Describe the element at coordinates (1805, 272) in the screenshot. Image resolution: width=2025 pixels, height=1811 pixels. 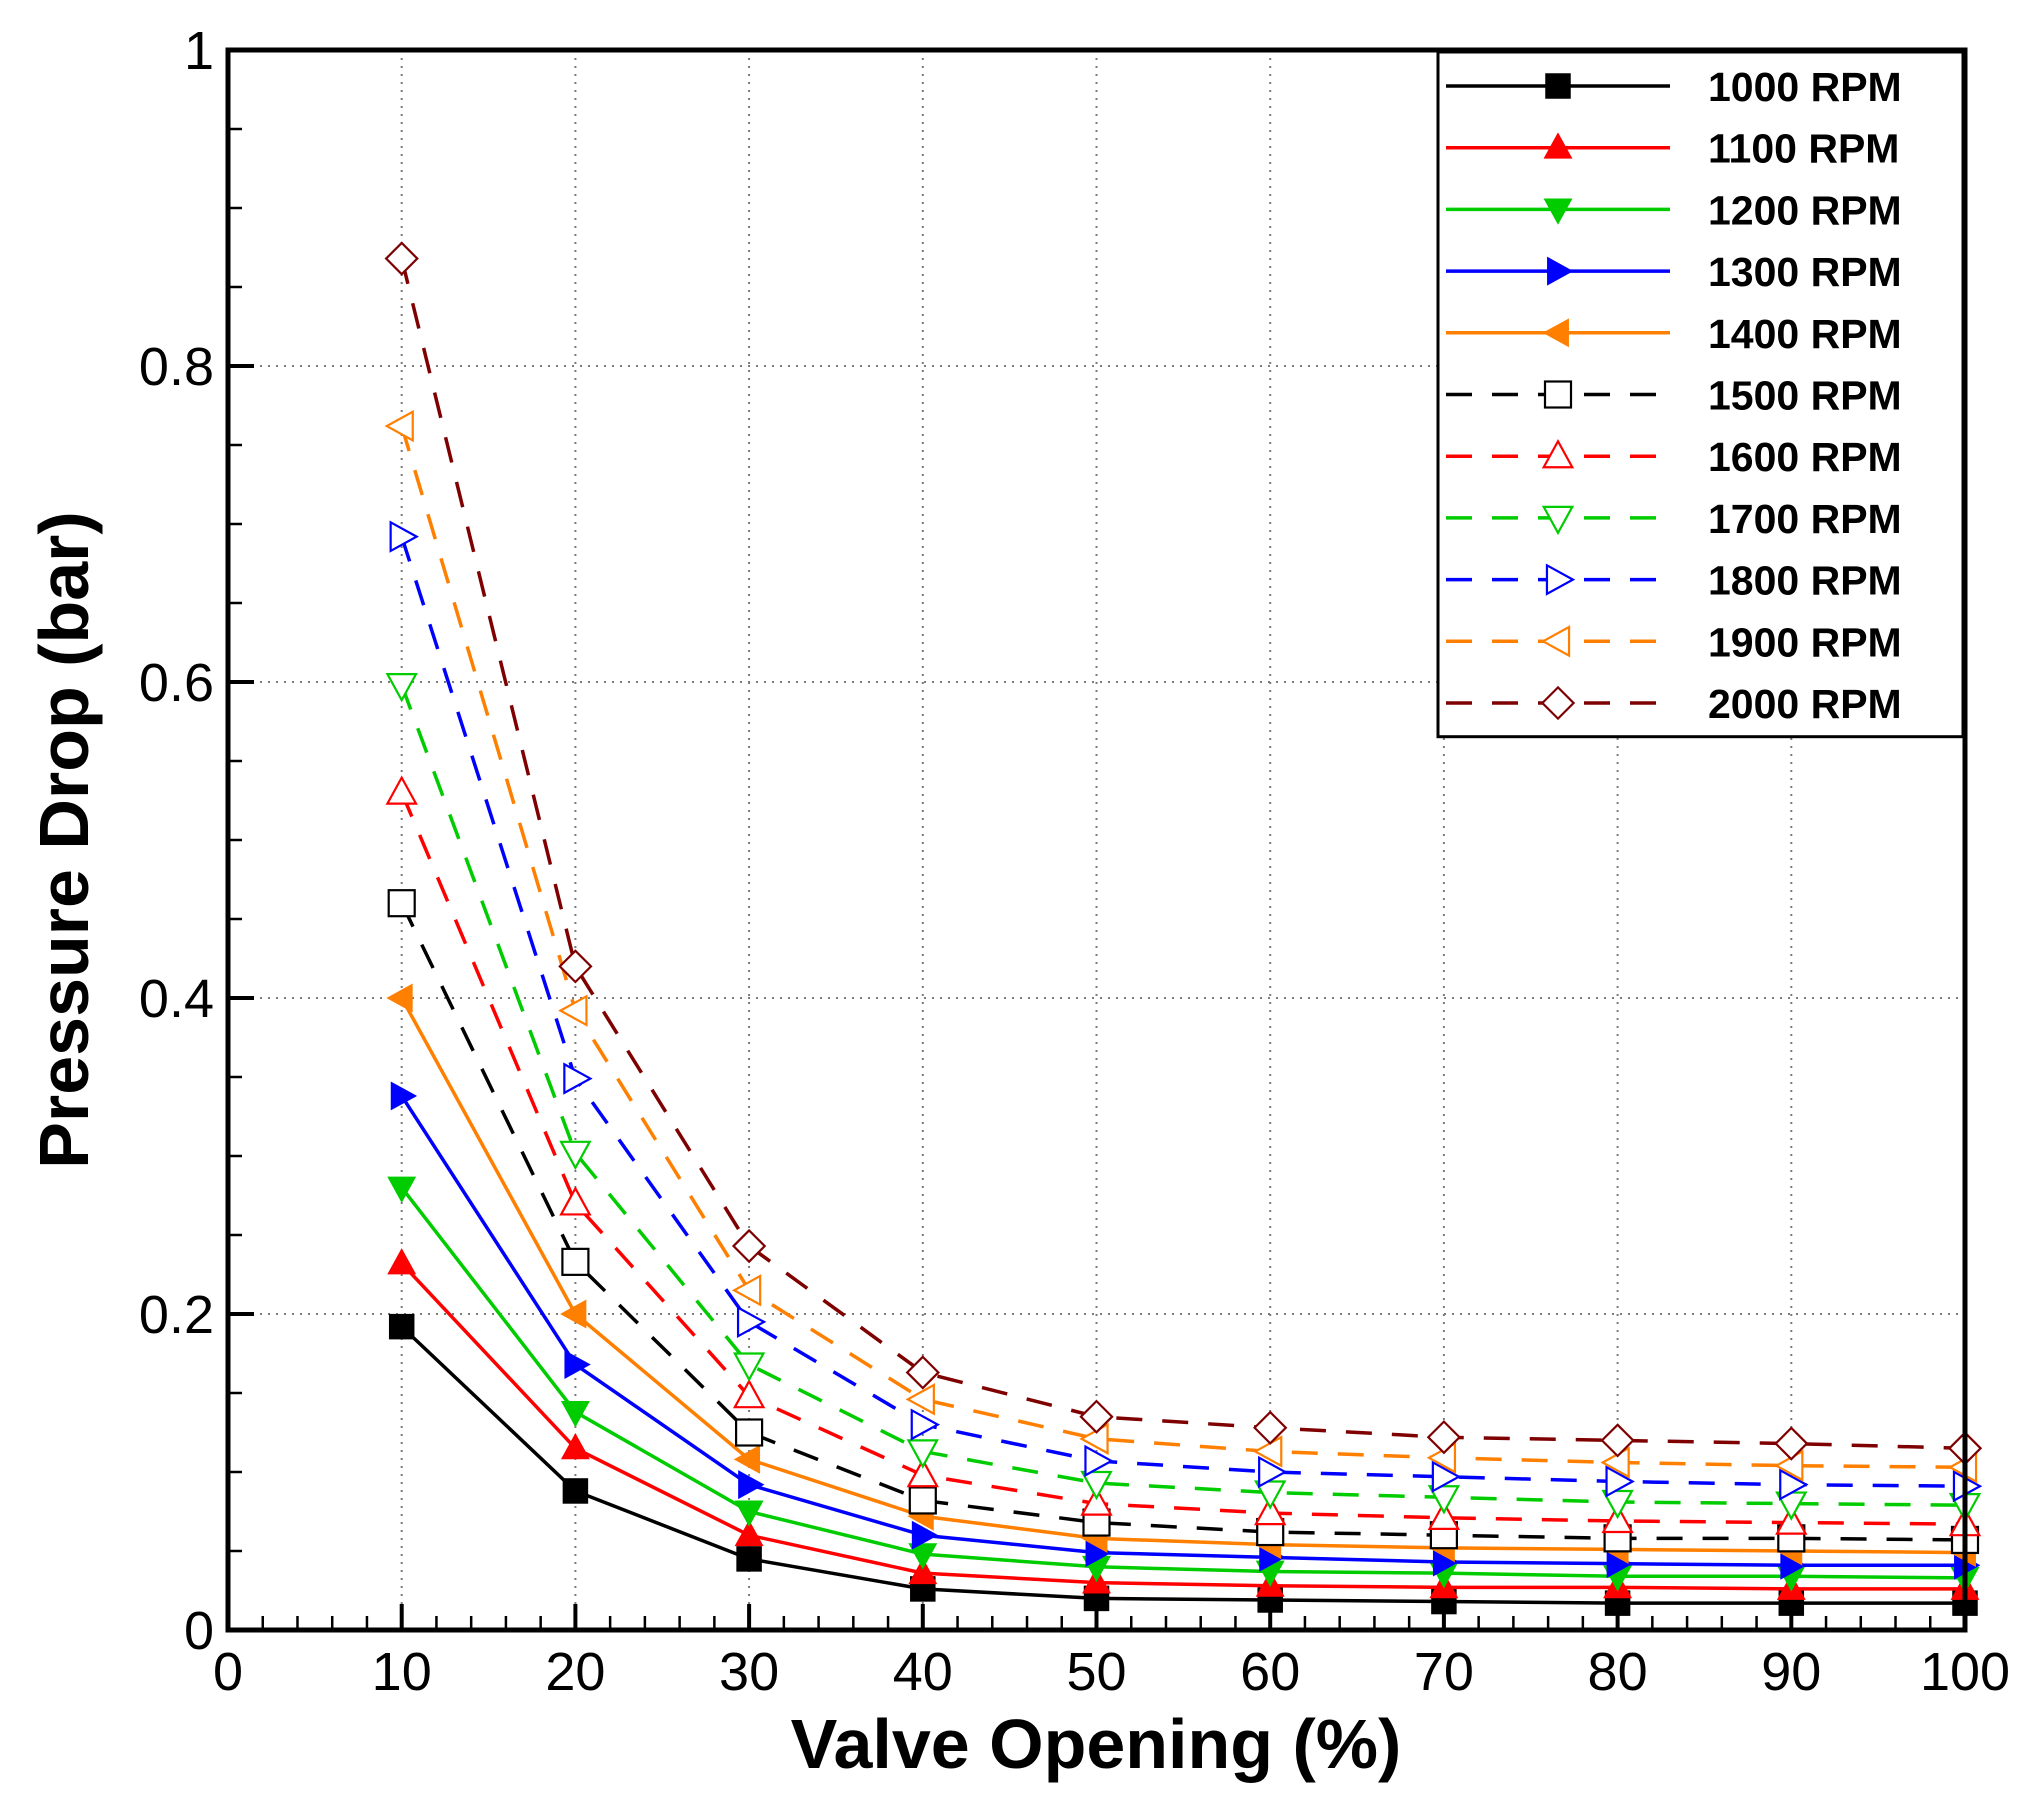
I see `legend-label: 1300 RPM` at that location.